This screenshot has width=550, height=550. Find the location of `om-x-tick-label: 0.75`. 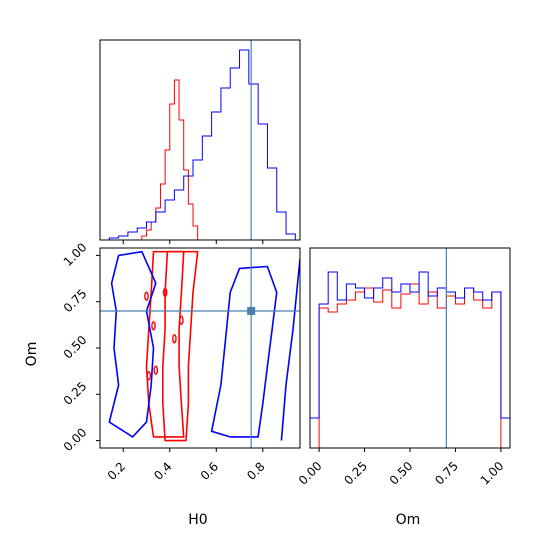

om-x-tick-label: 0.75 is located at coordinates (446, 473).